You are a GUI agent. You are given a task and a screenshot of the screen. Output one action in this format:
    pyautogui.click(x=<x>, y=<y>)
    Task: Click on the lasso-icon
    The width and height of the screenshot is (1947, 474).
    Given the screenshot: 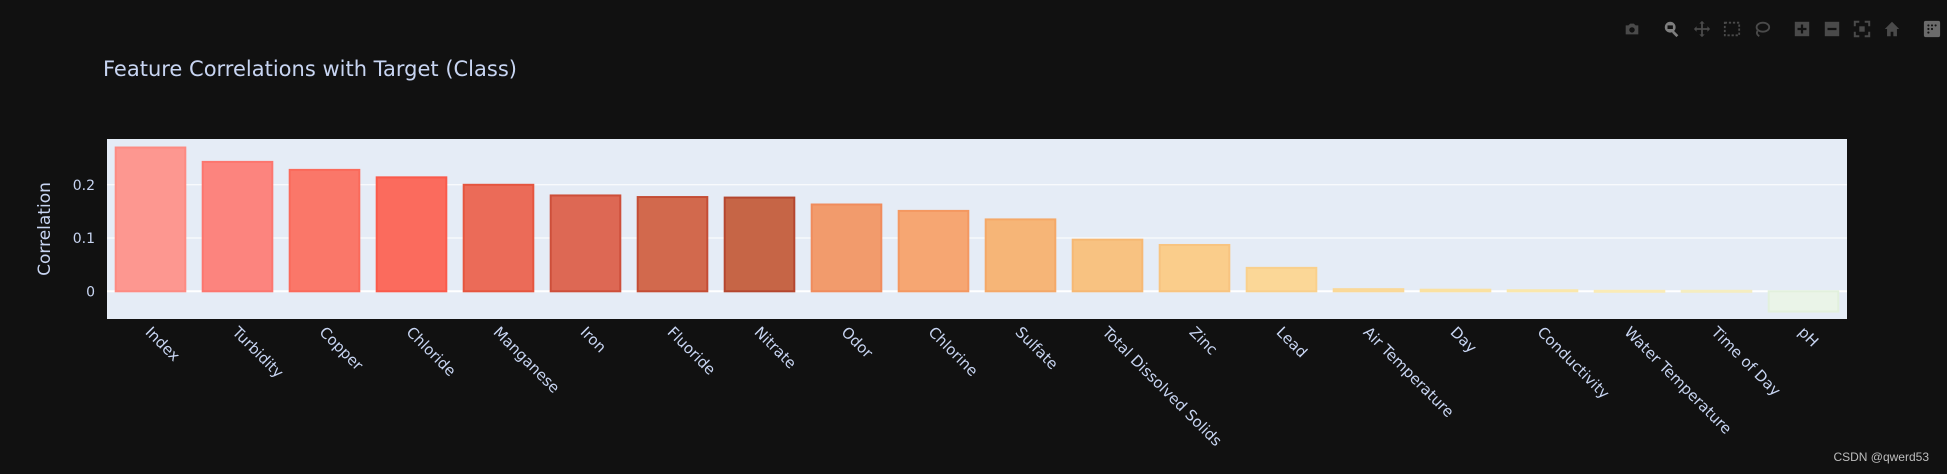 What is the action you would take?
    pyautogui.click(x=1762, y=29)
    